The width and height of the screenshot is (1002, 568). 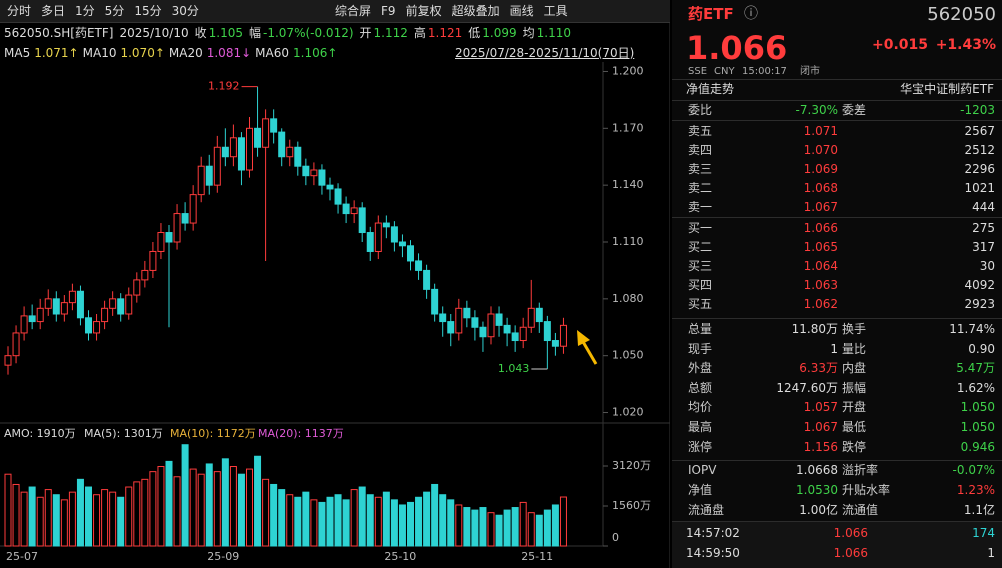 What do you see at coordinates (818, 368) in the screenshot?
I see `value: 6.33万` at bounding box center [818, 368].